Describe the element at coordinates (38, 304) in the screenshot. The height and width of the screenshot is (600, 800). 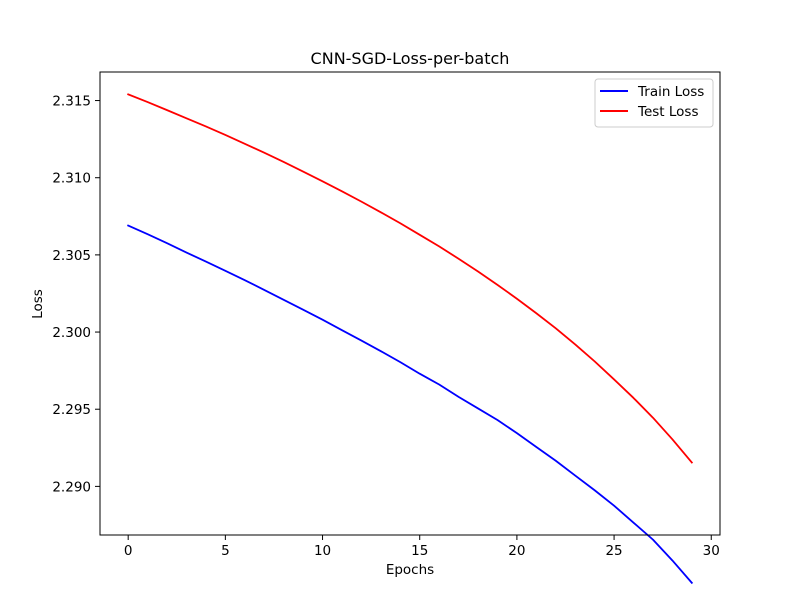
I see `y-axis-label: Loss` at that location.